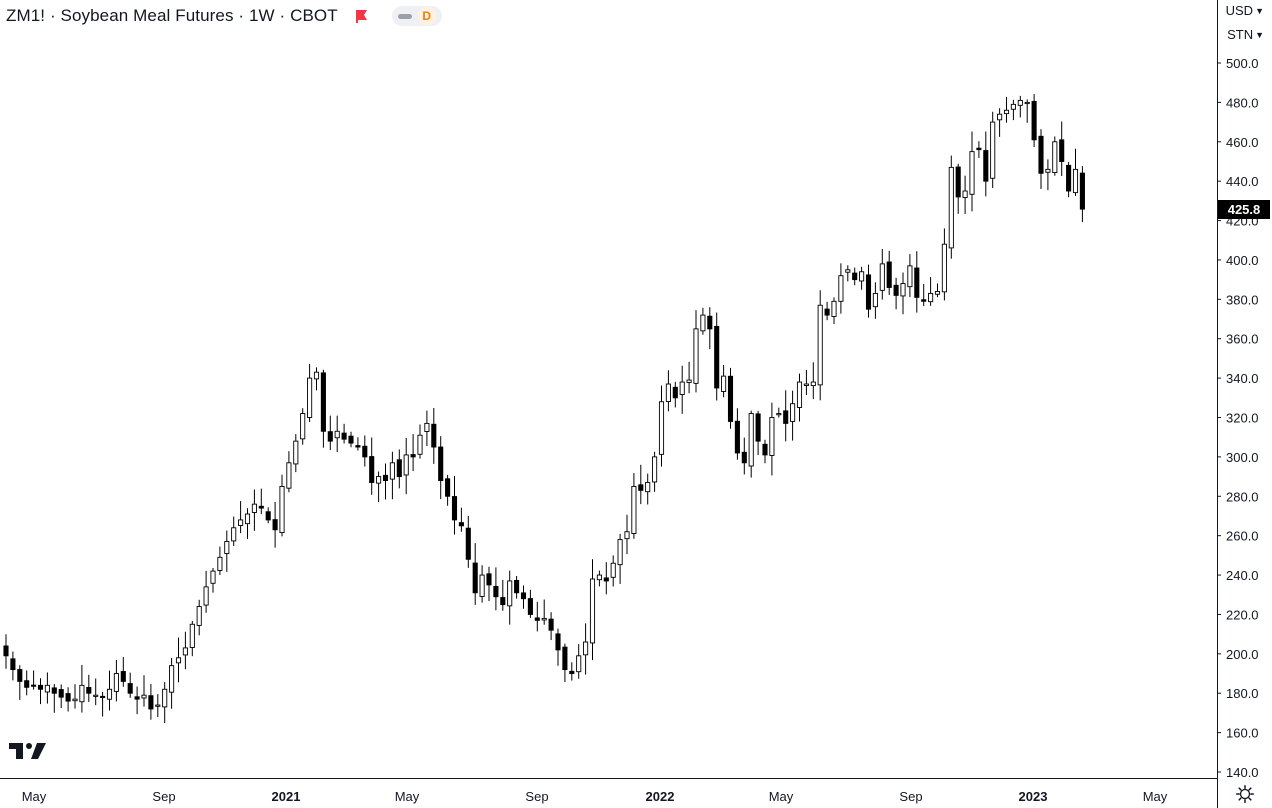 This screenshot has height=808, width=1272. Describe the element at coordinates (1242, 63) in the screenshot. I see `y-tick-label: 500.0` at that location.